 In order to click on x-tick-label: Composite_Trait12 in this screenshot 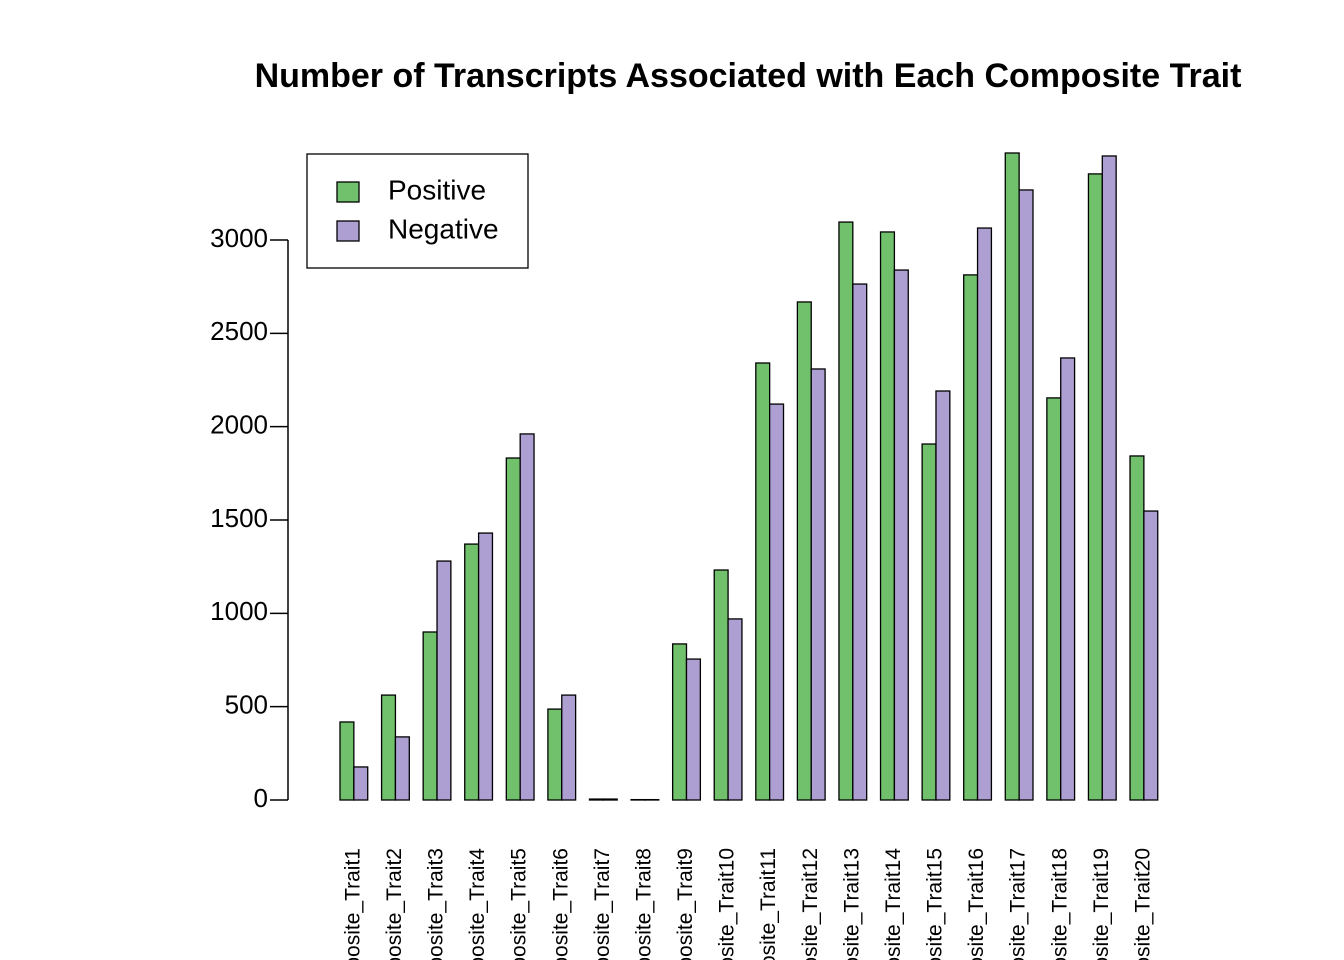, I will do `click(810, 904)`.